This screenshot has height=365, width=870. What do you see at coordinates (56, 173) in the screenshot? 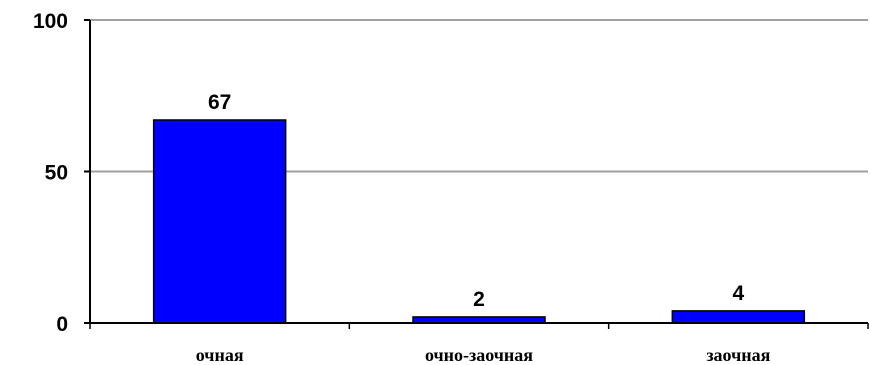
I see `y-tick-label: 50` at bounding box center [56, 173].